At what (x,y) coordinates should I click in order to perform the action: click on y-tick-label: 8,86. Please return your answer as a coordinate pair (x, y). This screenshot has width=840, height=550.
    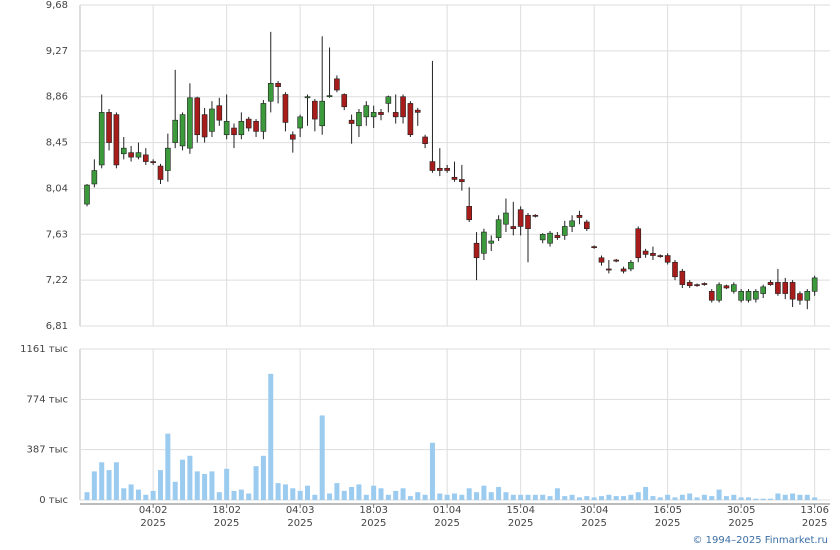
    Looking at the image, I should click on (57, 97).